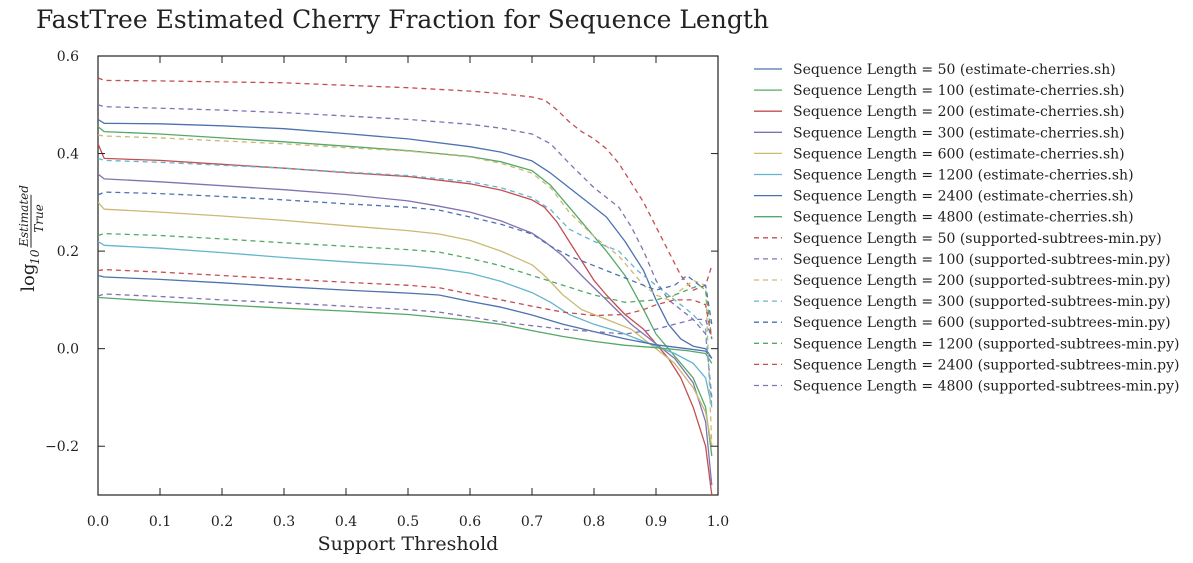 The image size is (1193, 563). I want to click on y-axis-label-base: 10, so click(35, 257).